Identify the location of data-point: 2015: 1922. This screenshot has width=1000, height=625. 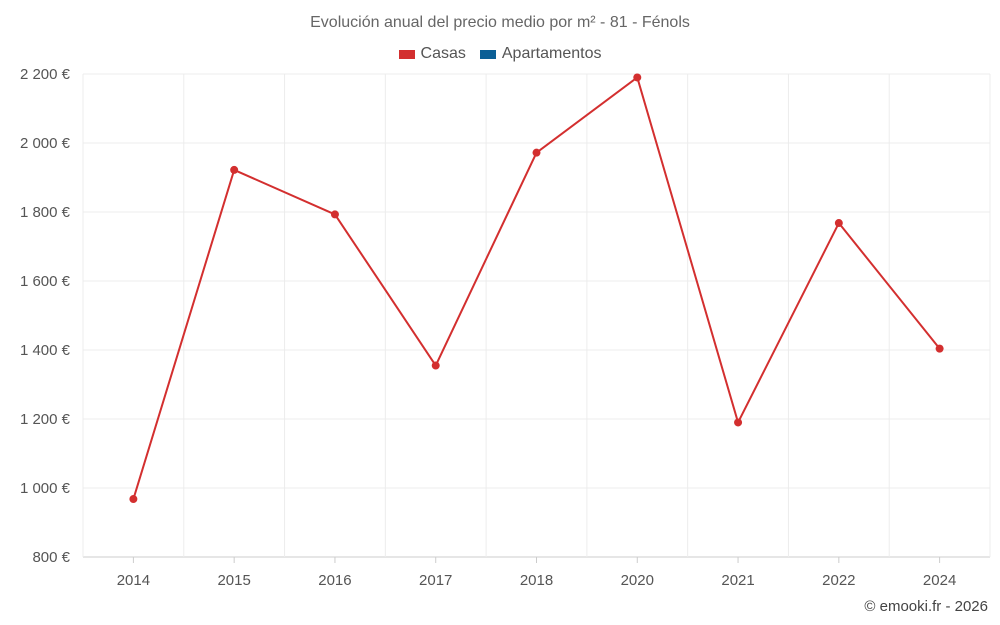
(234, 169).